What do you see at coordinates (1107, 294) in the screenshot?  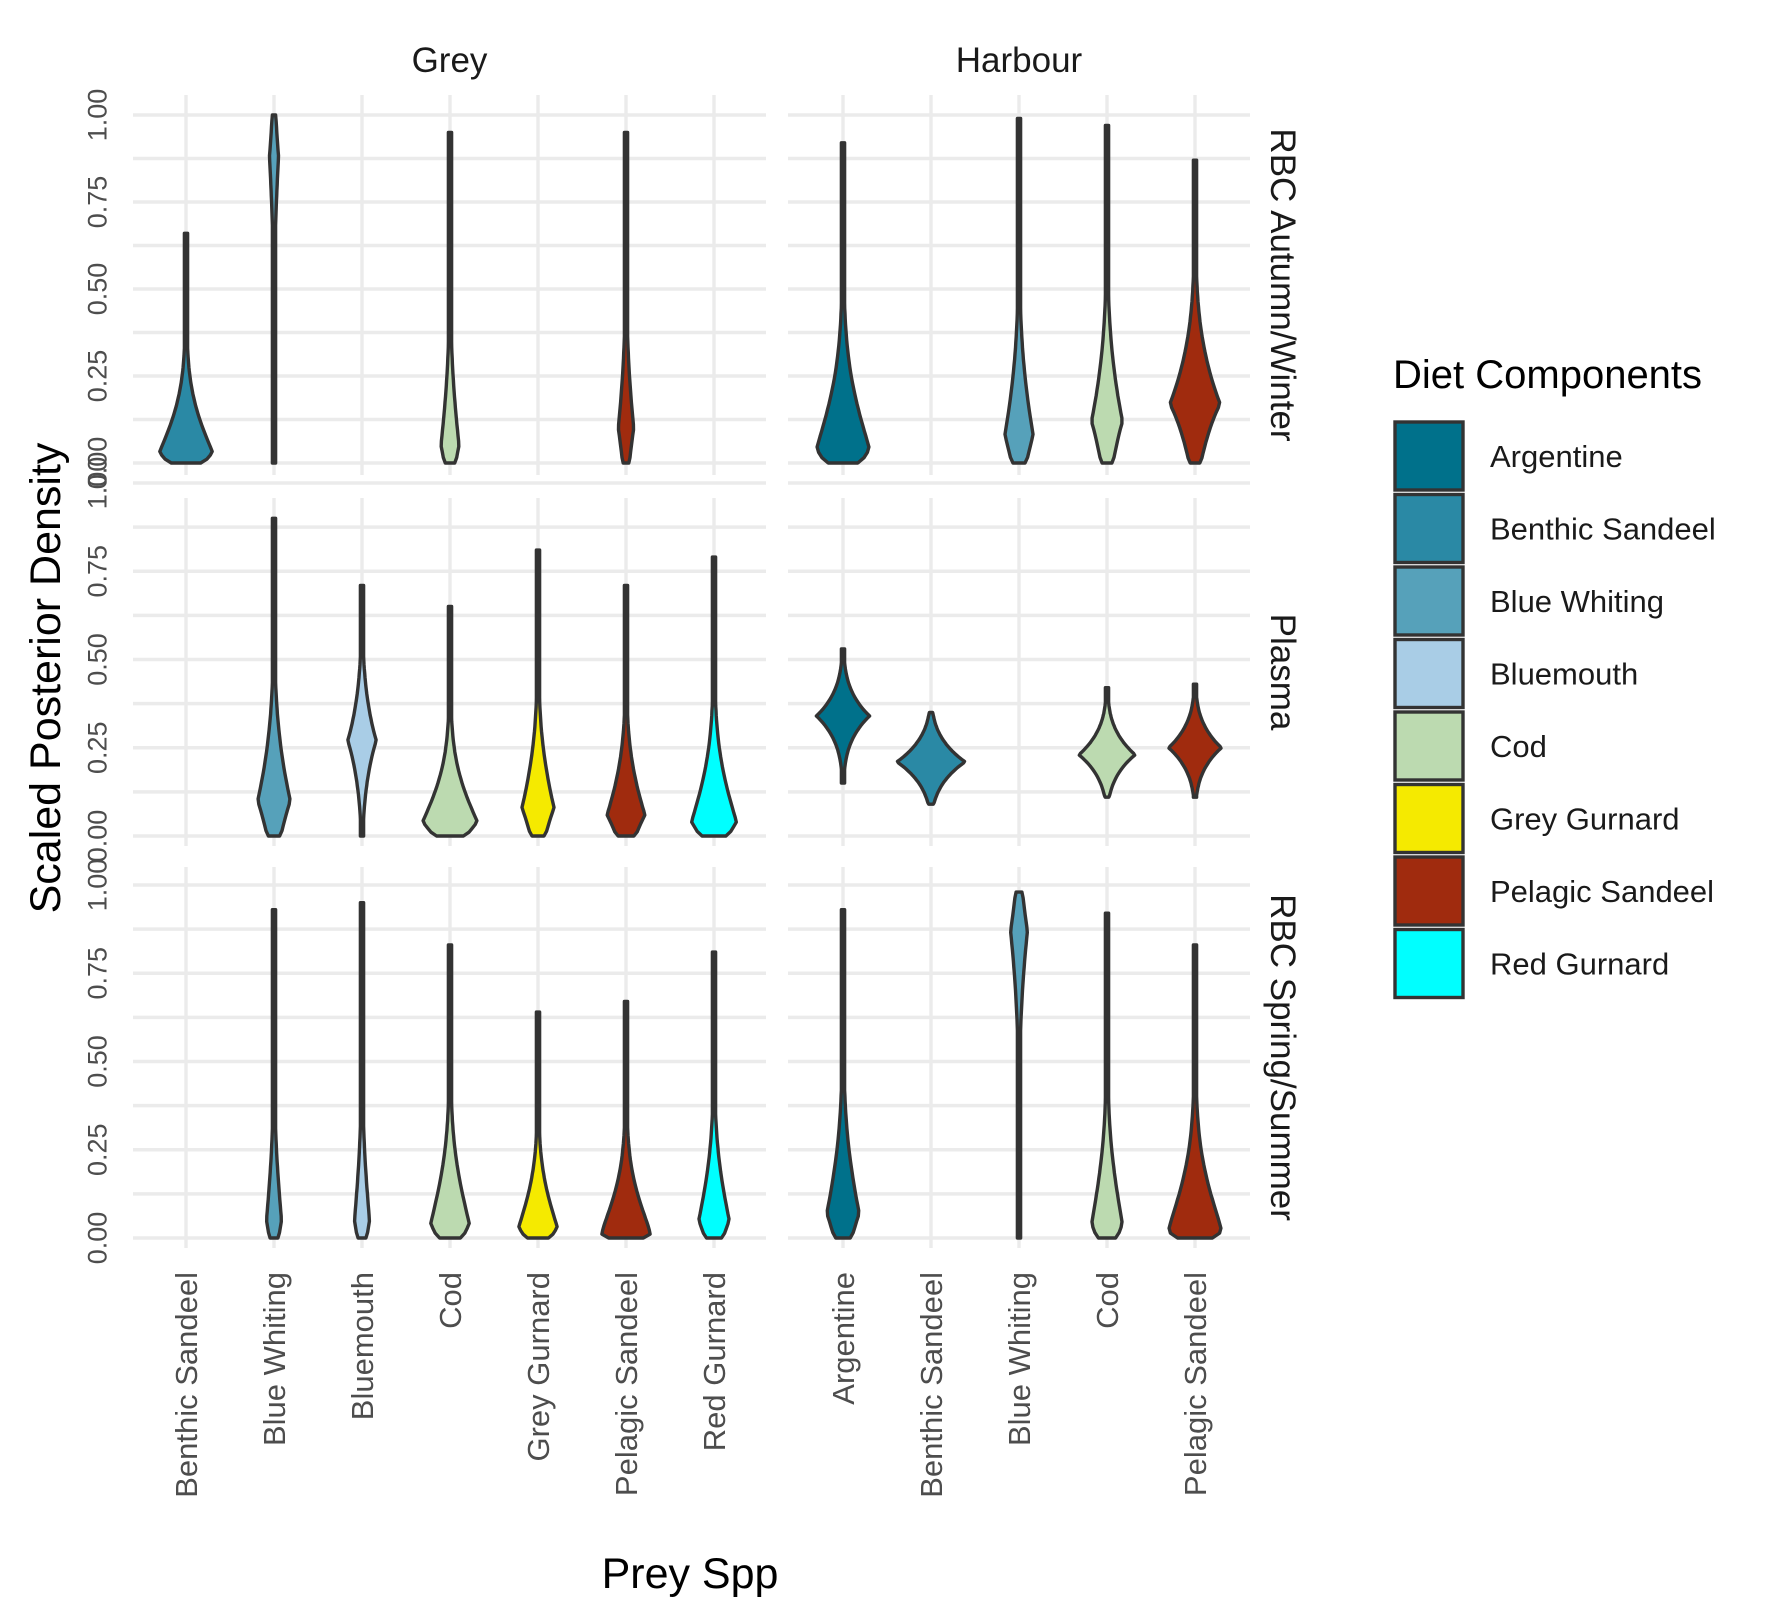 I see `violin-harbour-rbc-autumn-winter-cod` at bounding box center [1107, 294].